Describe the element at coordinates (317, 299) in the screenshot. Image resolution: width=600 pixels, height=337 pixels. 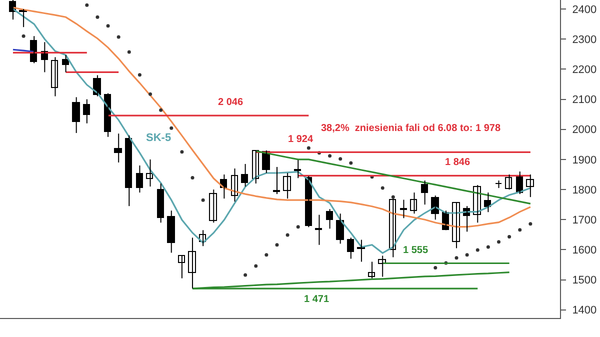
I see `annotation: 1 471` at that location.